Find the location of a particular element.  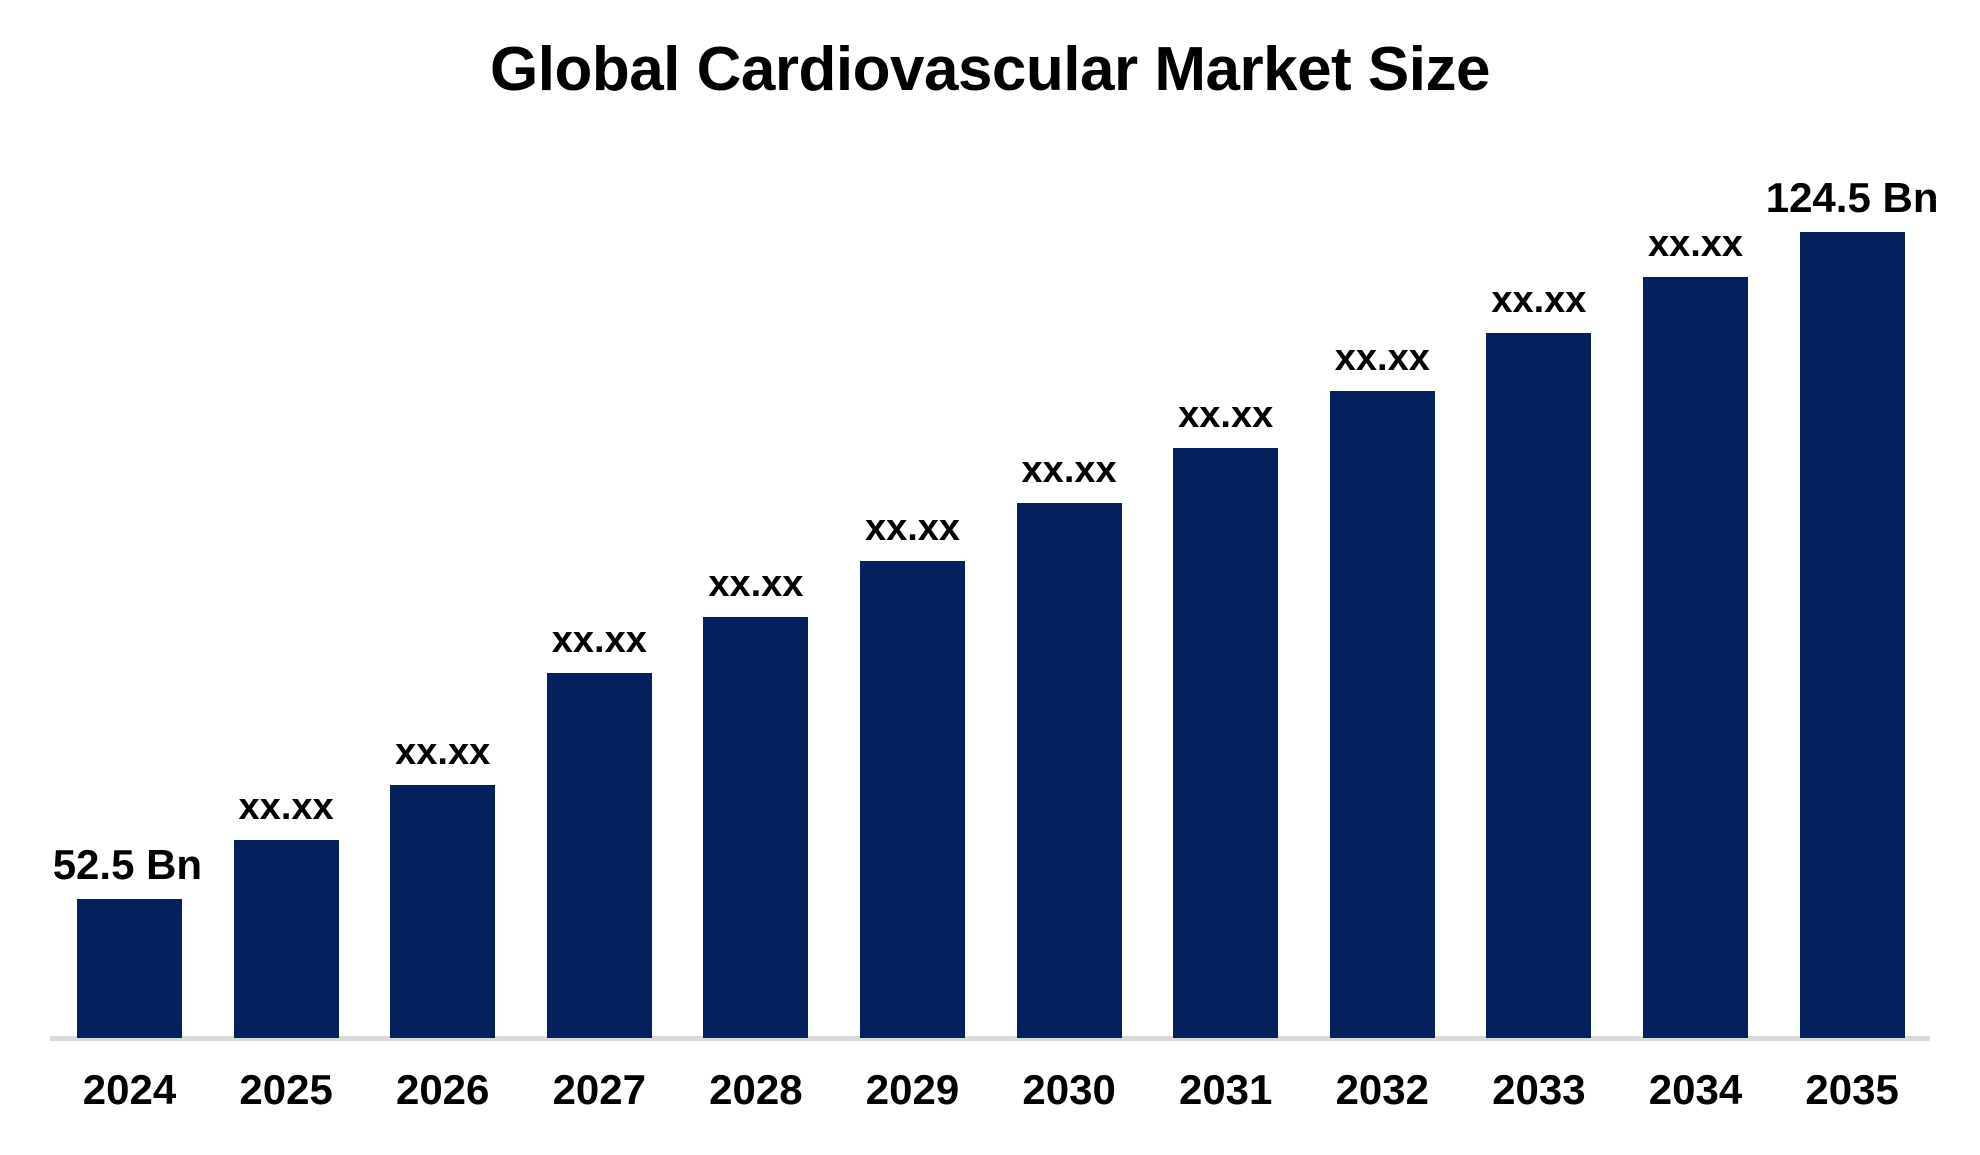

x-axis-tick-label: 2024 is located at coordinates (129, 1089).